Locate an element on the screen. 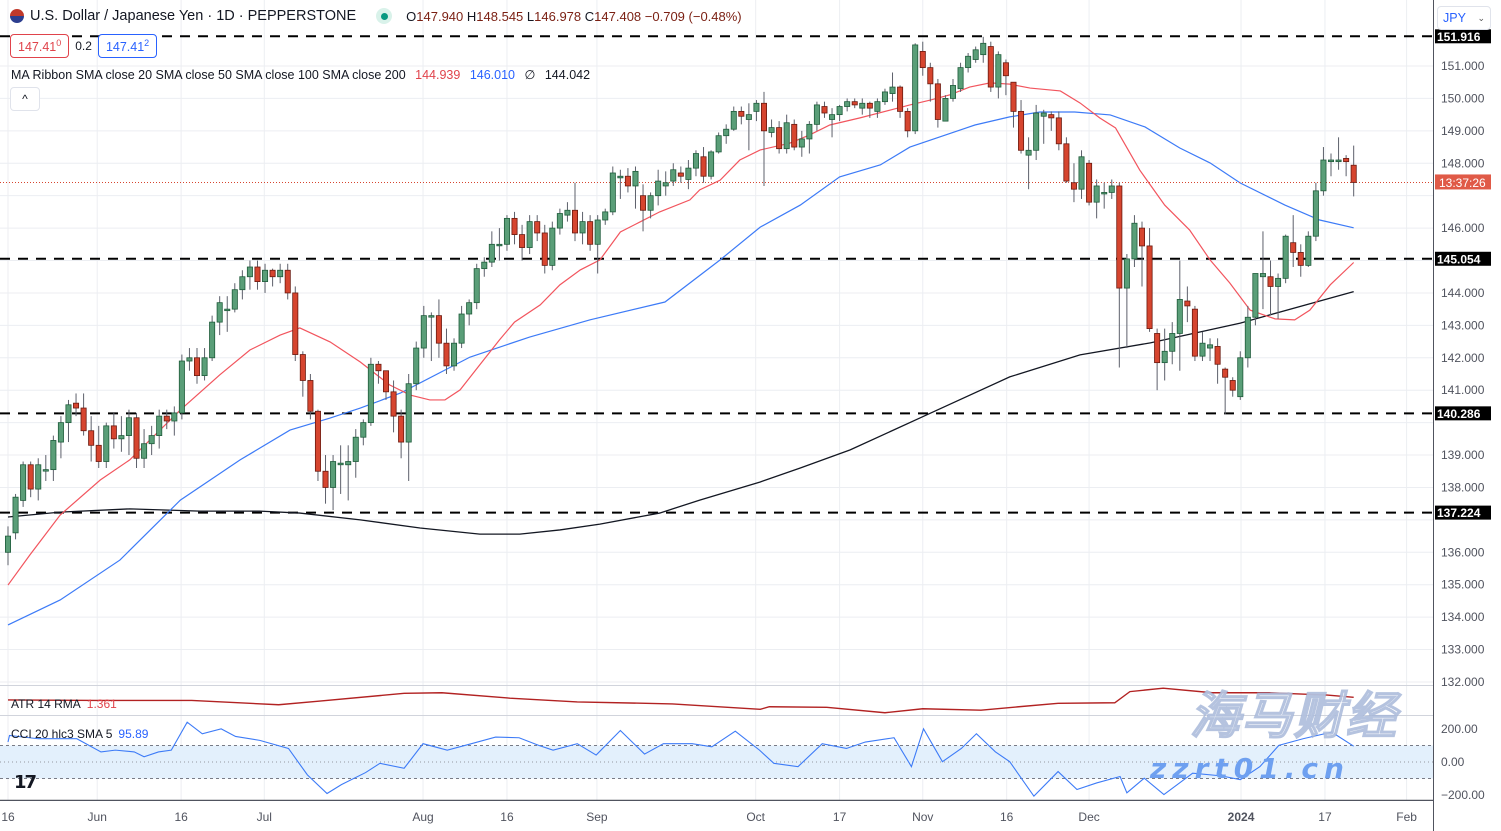  price-tick-label: 151.000 is located at coordinates (1463, 66).